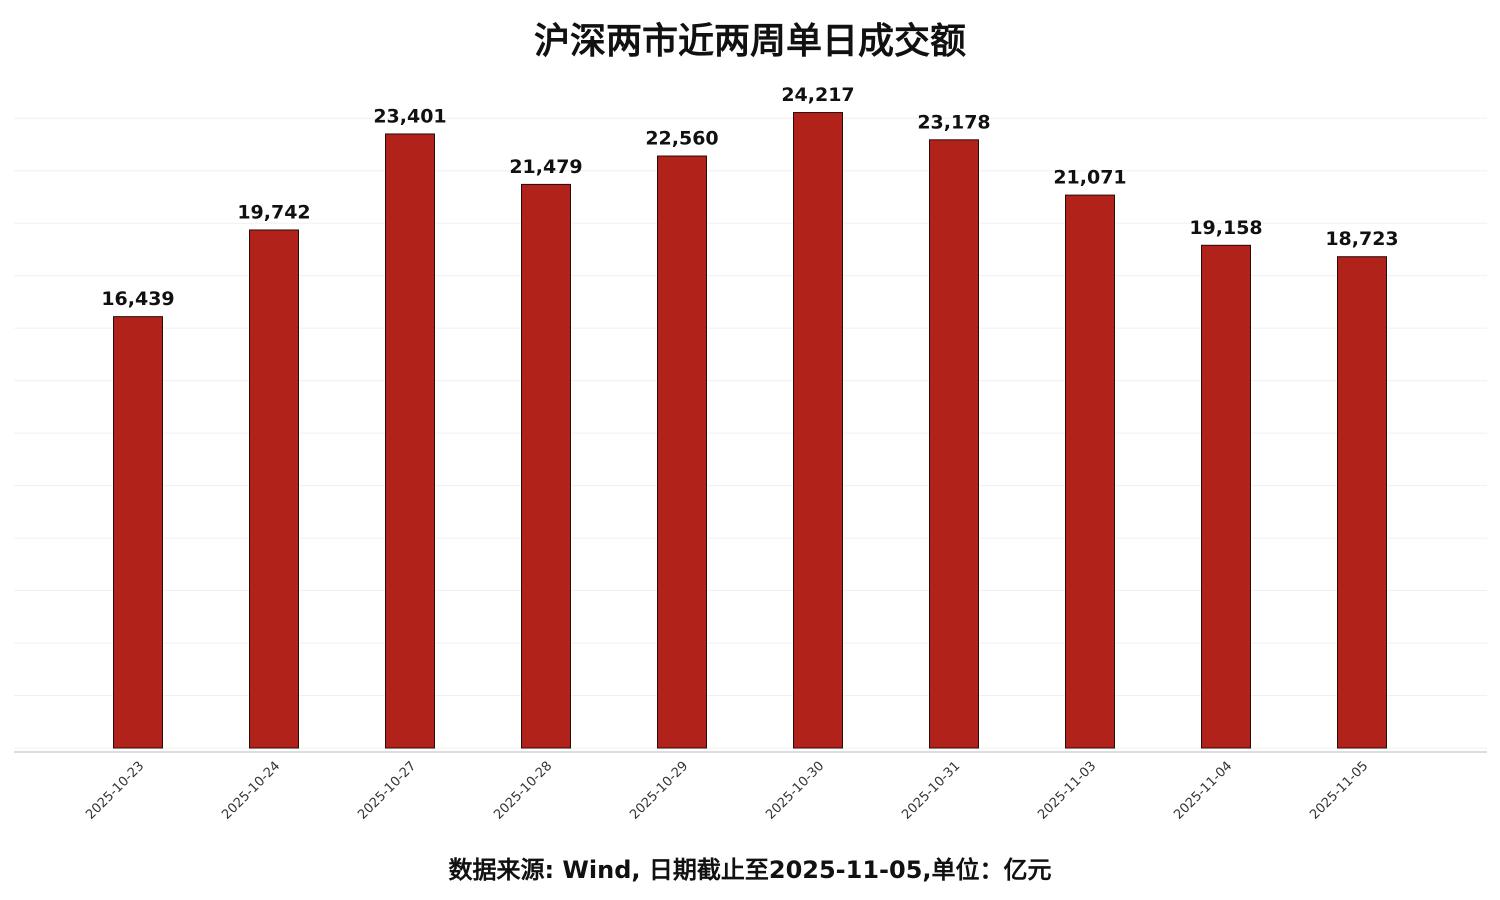  What do you see at coordinates (750, 41) in the screenshot?
I see `chart-title: 沪深两市近两周单日成交额` at bounding box center [750, 41].